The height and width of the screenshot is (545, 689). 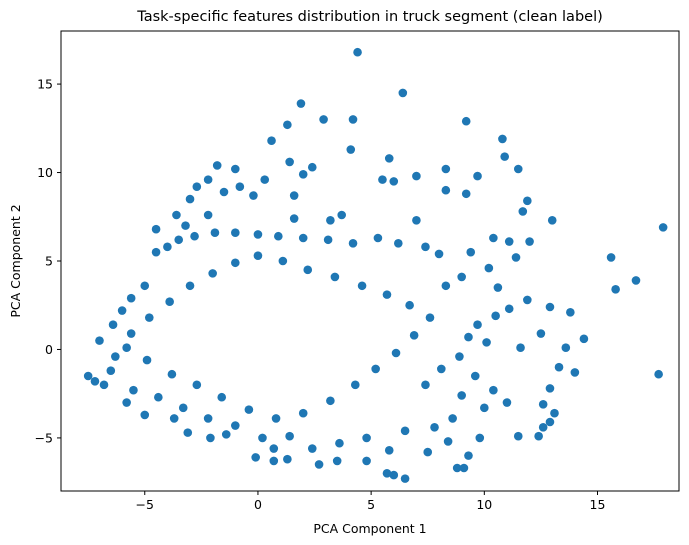 I want to click on x-tick-label: −5, so click(x=145, y=504).